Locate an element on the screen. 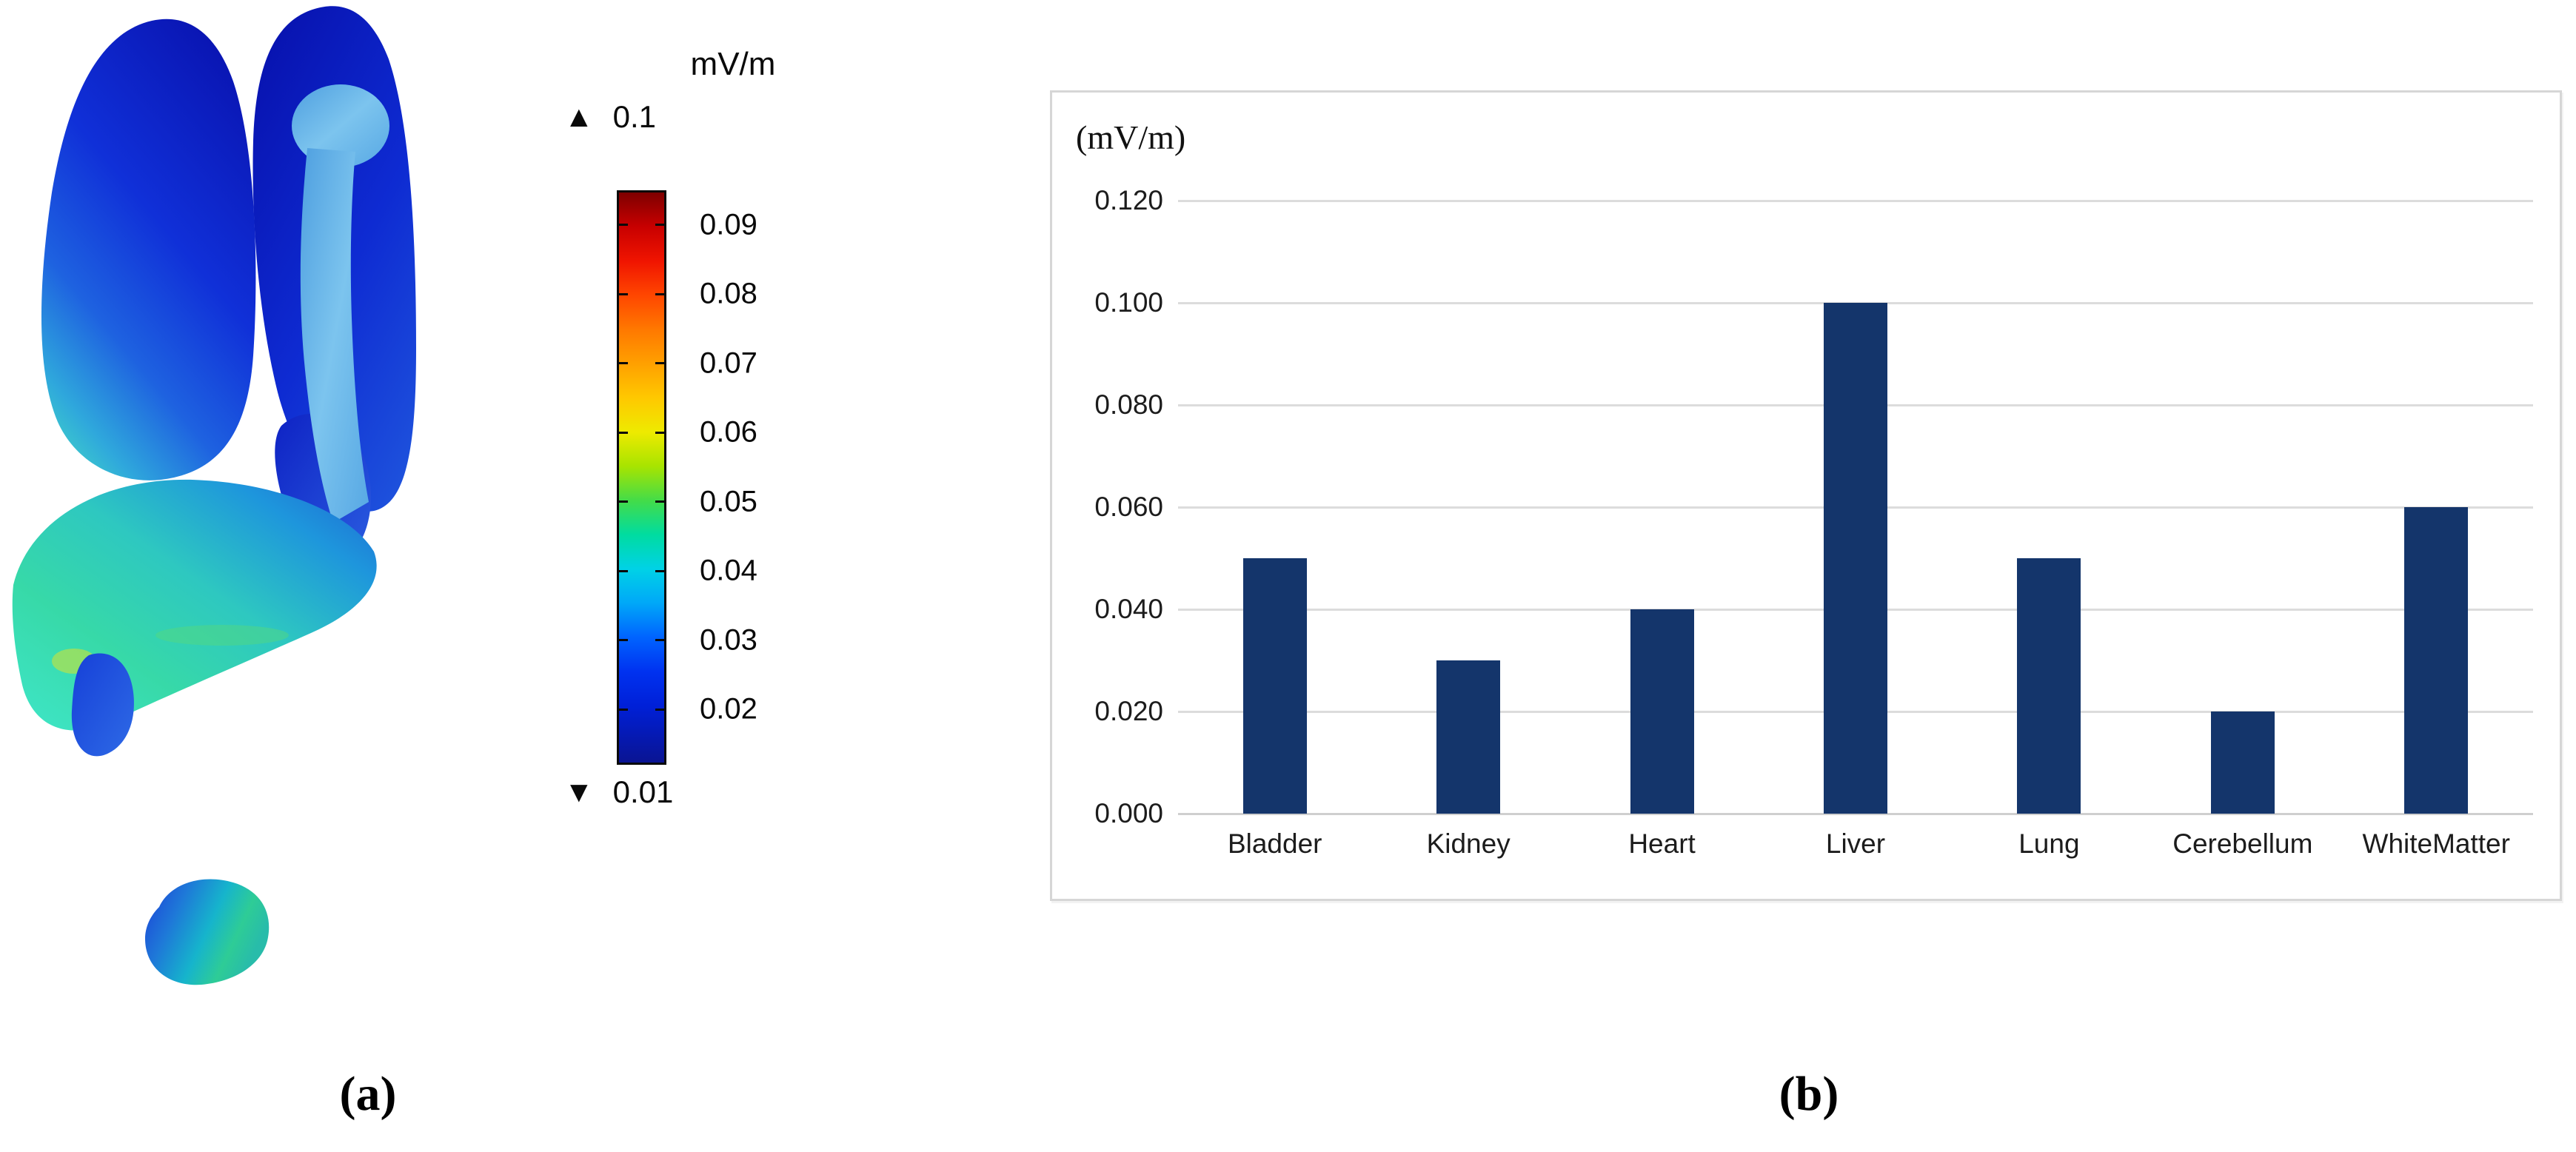 This screenshot has height=1152, width=2576. category-label-lung: Lung is located at coordinates (2049, 843).